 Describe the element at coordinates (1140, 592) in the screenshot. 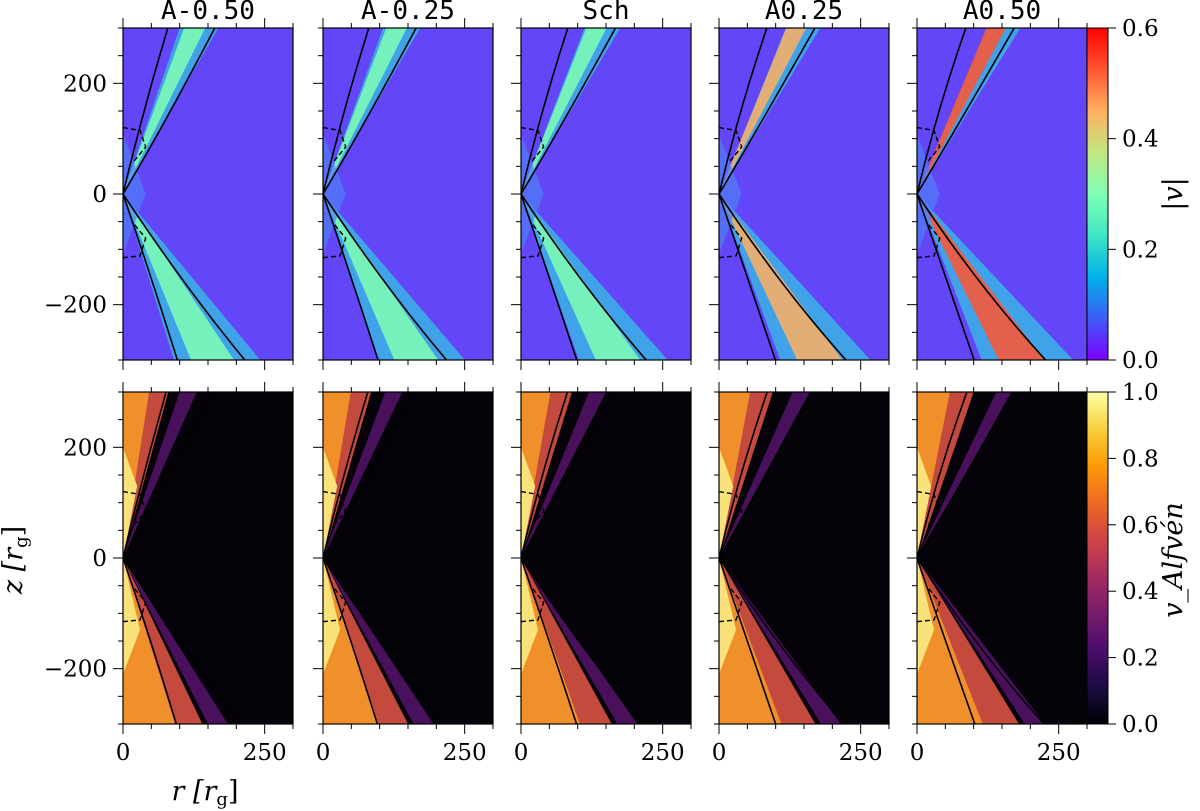

I see `colorbar-tick-label: 0.4` at that location.